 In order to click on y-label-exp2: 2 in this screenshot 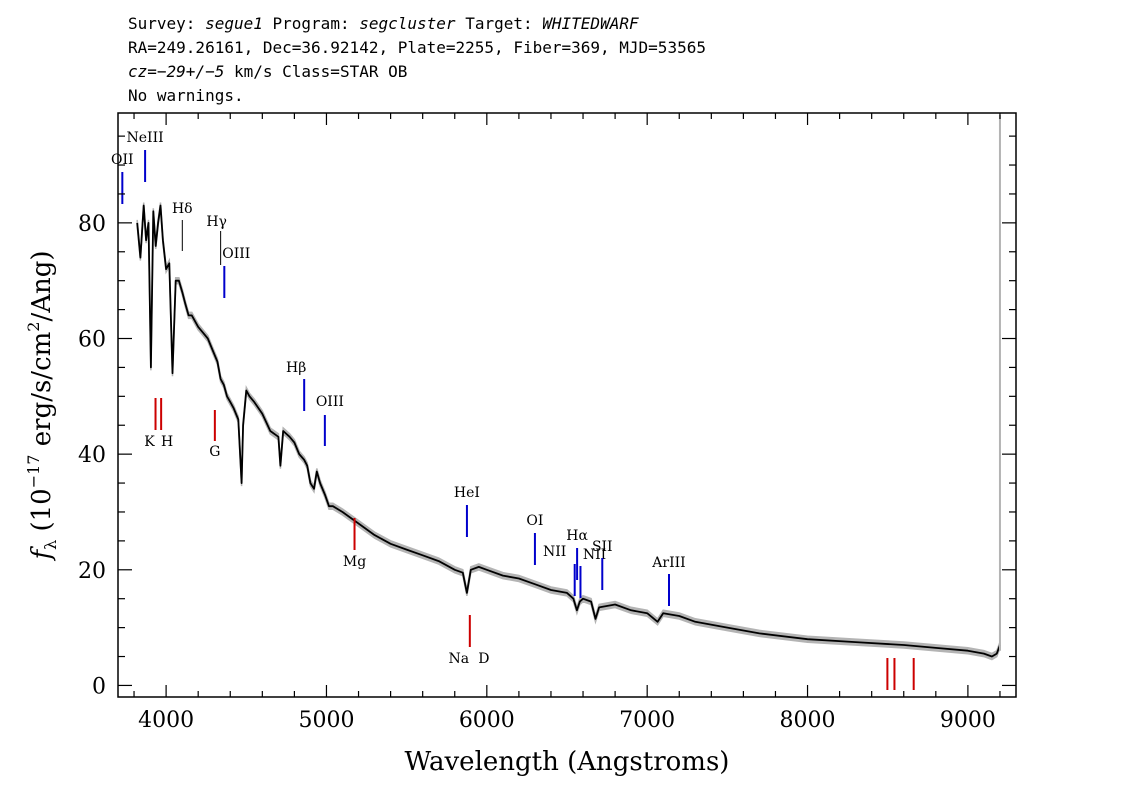, I will do `click(33, 327)`.